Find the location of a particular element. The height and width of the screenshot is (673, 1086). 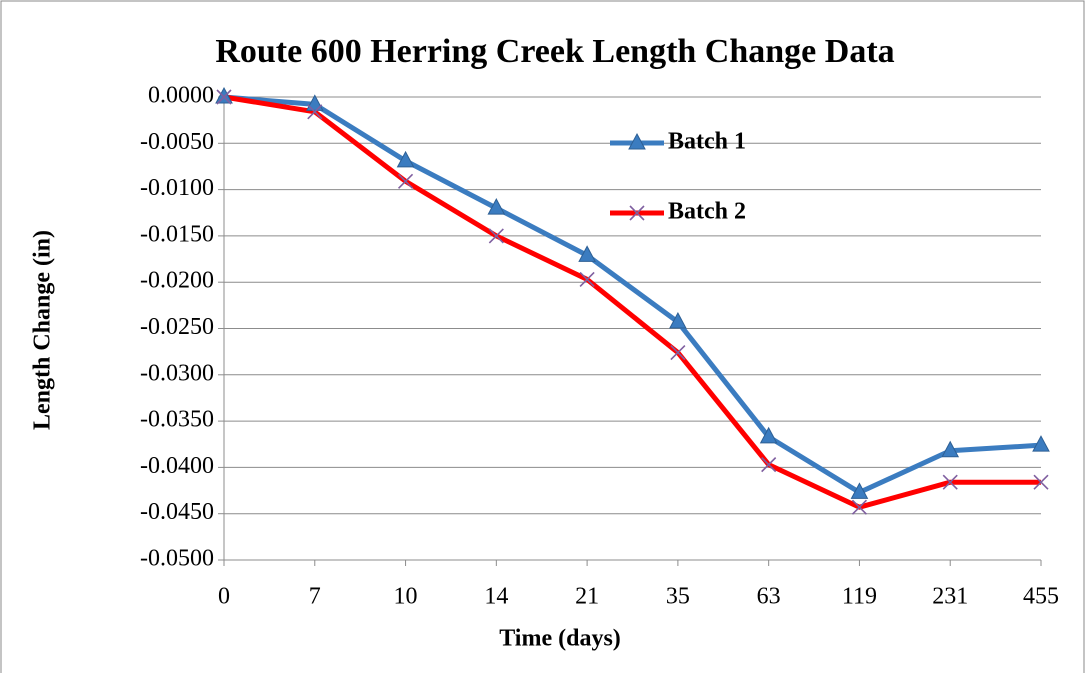

y-tick-label: -0.0200 is located at coordinates (177, 281).